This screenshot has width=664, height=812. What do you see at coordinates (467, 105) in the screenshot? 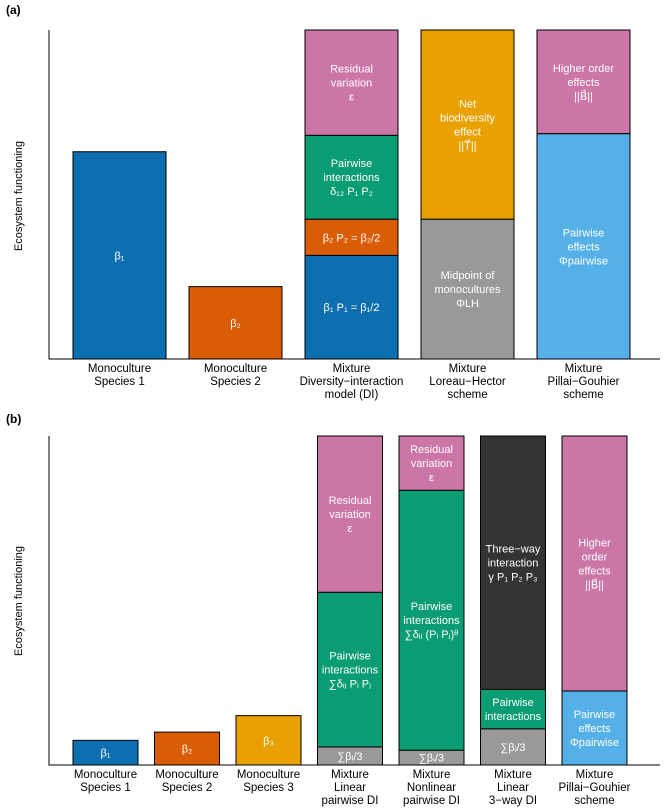
I see `bar-segment-label: Net` at bounding box center [467, 105].